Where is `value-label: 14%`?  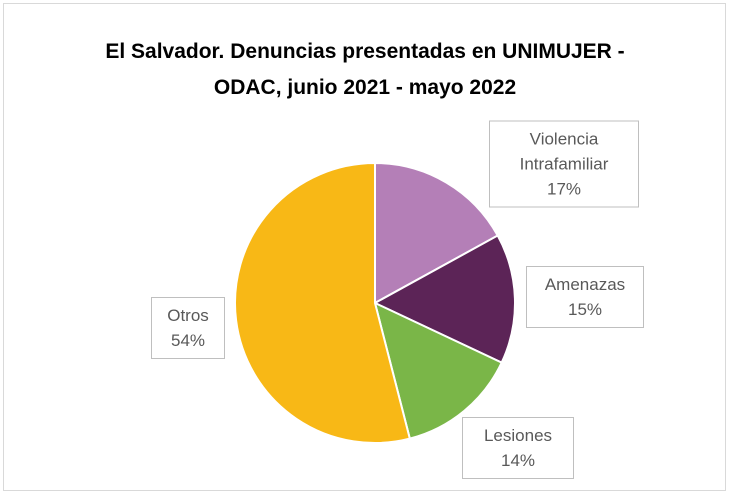
value-label: 14% is located at coordinates (518, 460).